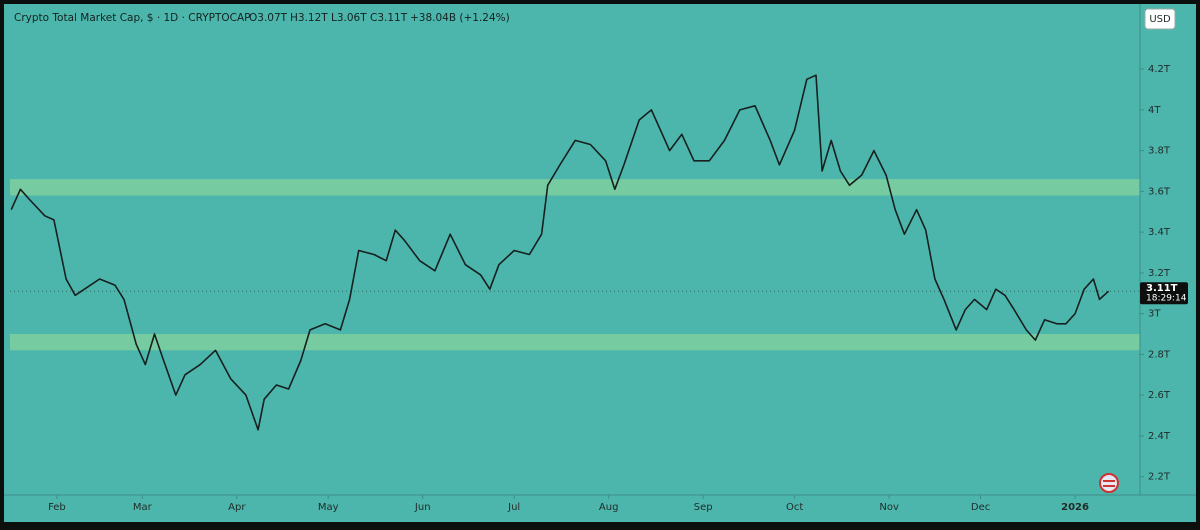  I want to click on y-tick-label: 3.8T, so click(1159, 151).